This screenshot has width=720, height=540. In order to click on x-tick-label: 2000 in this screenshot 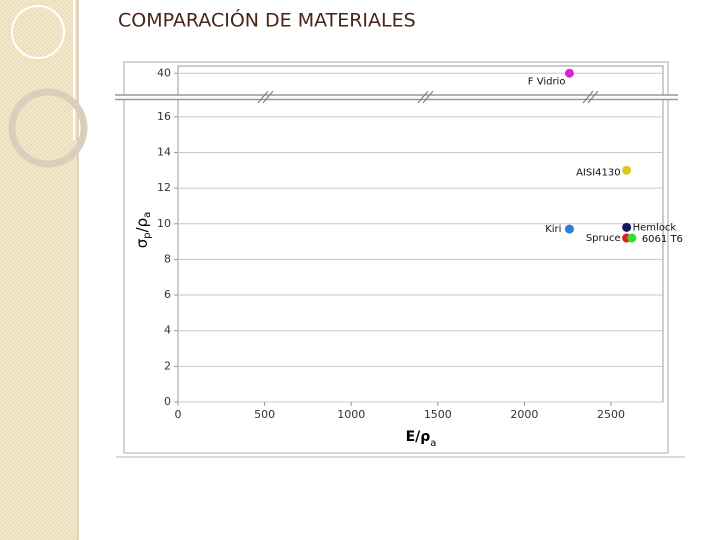, I will do `click(524, 414)`.